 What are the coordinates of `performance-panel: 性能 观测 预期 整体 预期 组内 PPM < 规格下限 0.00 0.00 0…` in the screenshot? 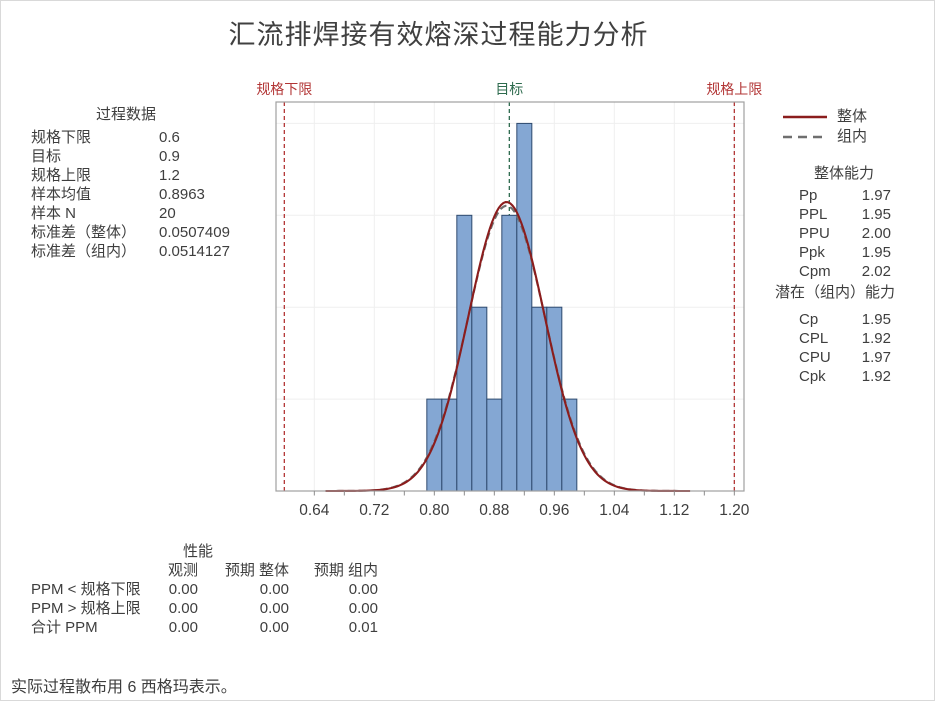 It's located at (204, 589).